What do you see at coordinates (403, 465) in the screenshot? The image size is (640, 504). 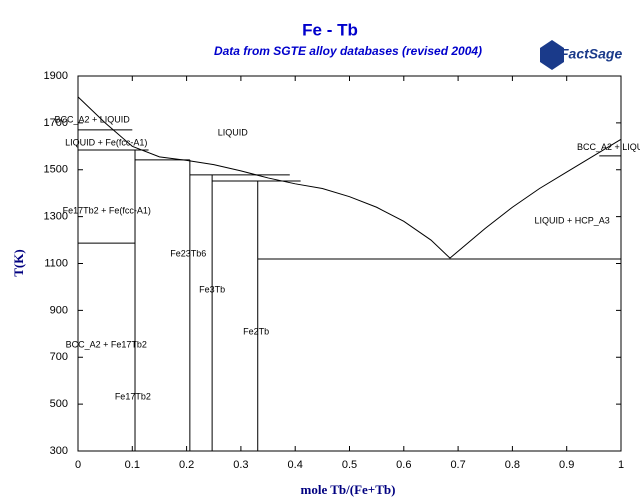 I see `x-tick-label: 0.6` at bounding box center [403, 465].